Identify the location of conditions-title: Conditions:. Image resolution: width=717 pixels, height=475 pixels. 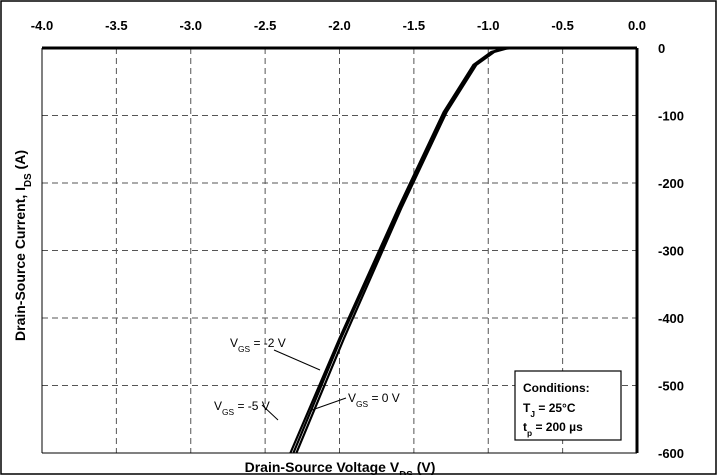
(556, 388).